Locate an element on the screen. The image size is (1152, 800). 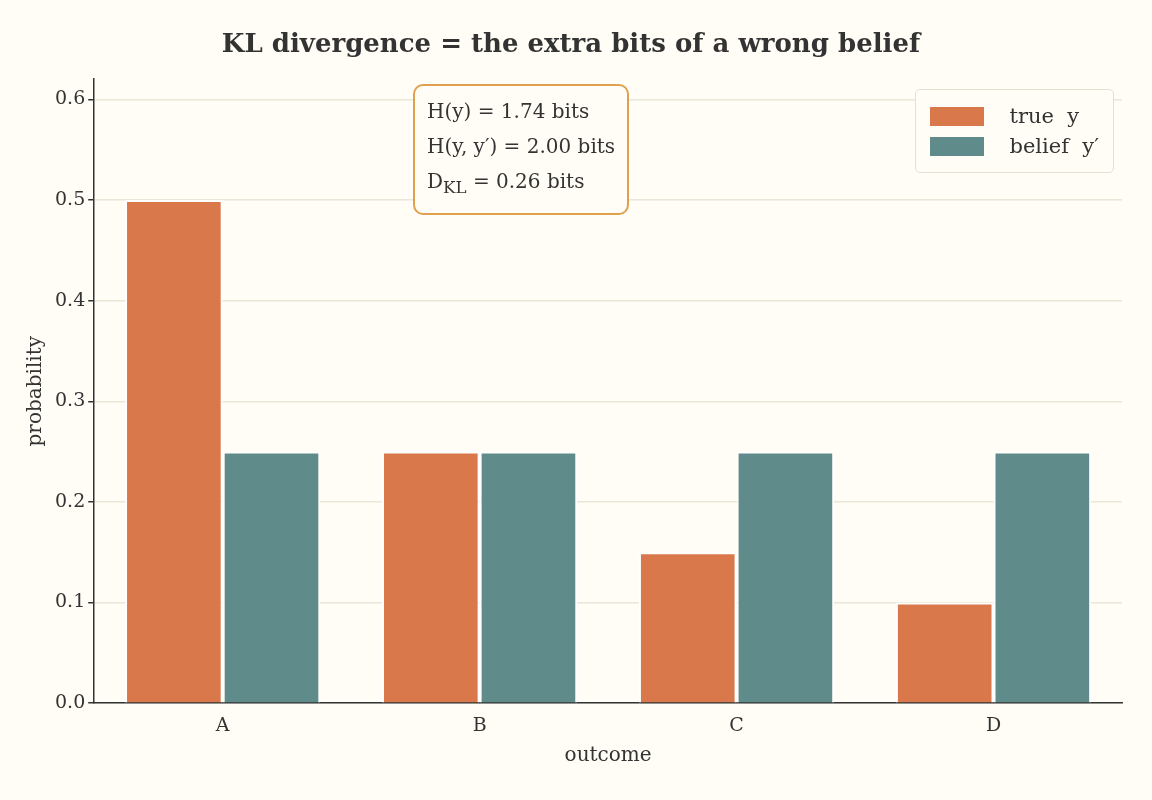
legend-label: belief y′ is located at coordinates (1054, 146).